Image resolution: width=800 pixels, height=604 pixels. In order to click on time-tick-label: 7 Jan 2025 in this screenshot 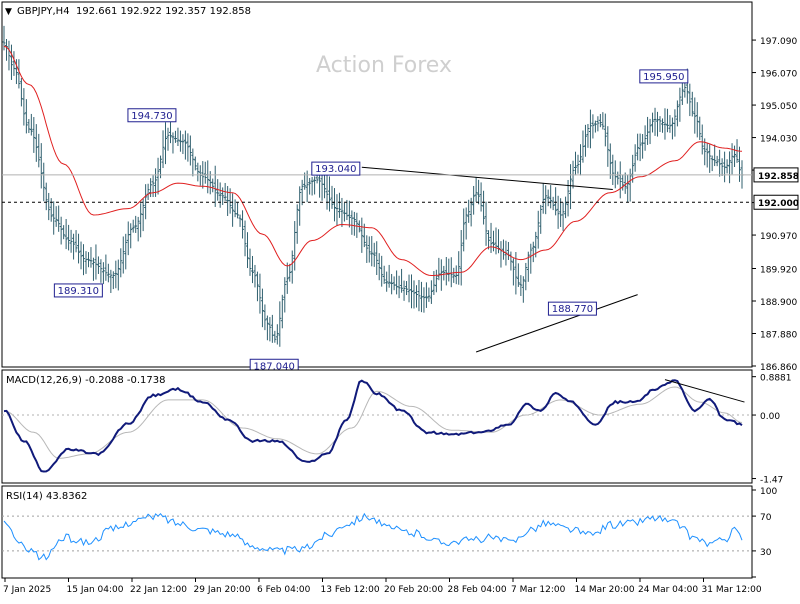, I will do `click(27, 590)`.